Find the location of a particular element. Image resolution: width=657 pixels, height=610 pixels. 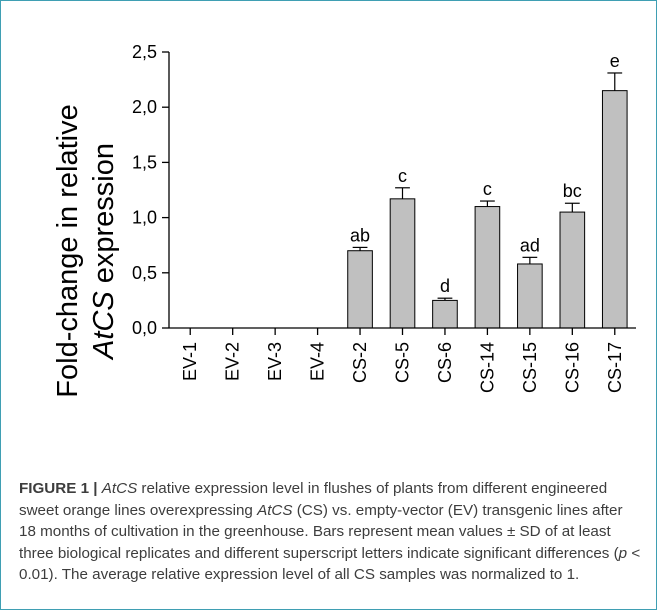

figure-label: FIGURE 1 | is located at coordinates (58, 488).